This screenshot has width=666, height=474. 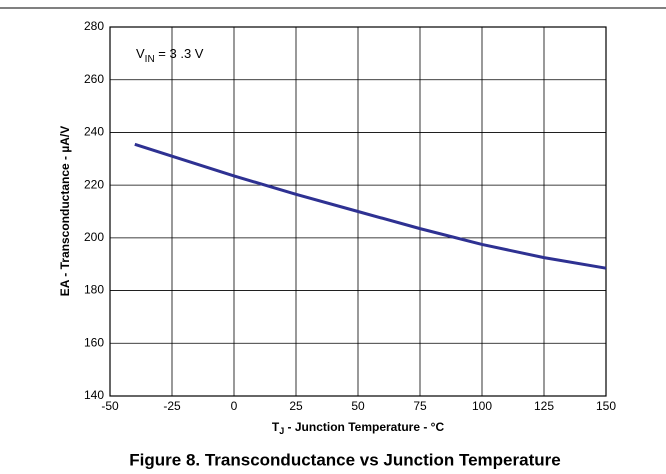 I want to click on x-tick-label: 125, so click(x=544, y=406).